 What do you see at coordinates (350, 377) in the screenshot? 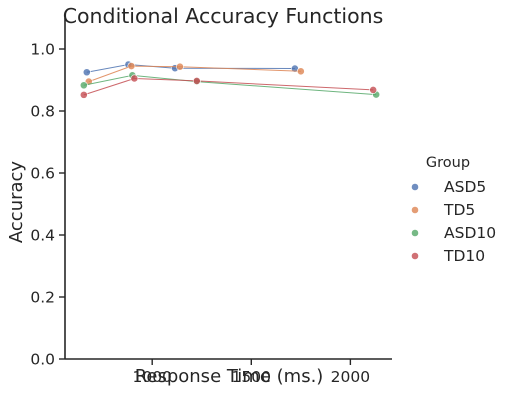
I see `x-tick-label: 2000` at bounding box center [350, 377].